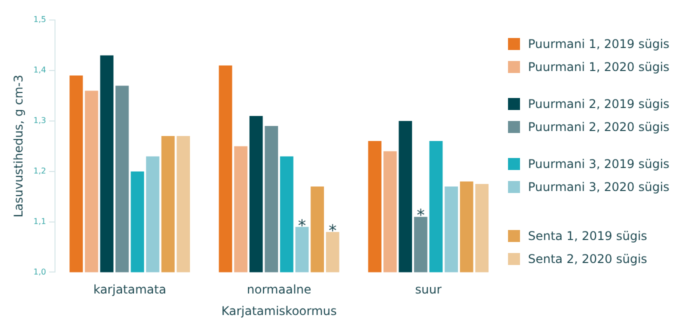  What do you see at coordinates (588, 235) in the screenshot?
I see `legend-label: Senta 1, 2019 sügis` at bounding box center [588, 235].